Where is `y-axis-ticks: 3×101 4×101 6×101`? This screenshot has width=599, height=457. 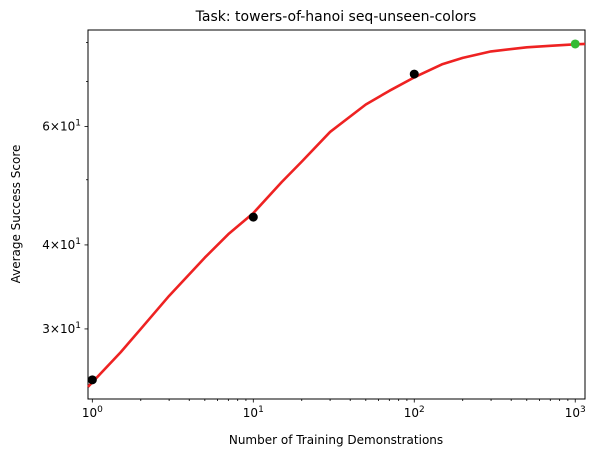
y-axis-ticks: 3×101 4×101 6×101 is located at coordinates (65, 189).